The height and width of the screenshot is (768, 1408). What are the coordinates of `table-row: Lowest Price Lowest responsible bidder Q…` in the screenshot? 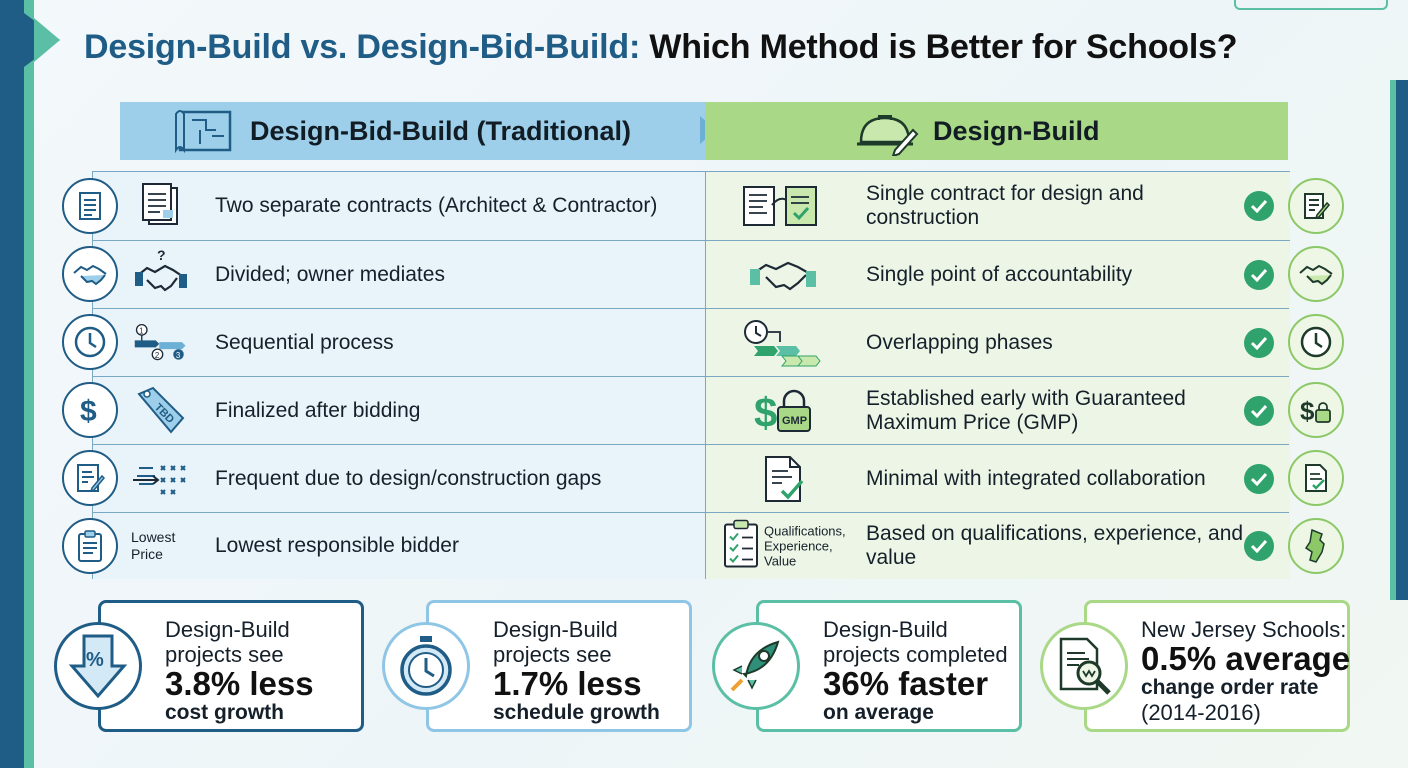 It's located at (691, 545).